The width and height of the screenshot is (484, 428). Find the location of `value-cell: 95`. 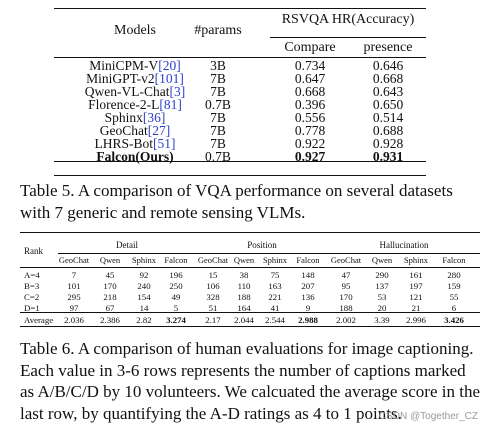

value-cell: 95 is located at coordinates (346, 286).